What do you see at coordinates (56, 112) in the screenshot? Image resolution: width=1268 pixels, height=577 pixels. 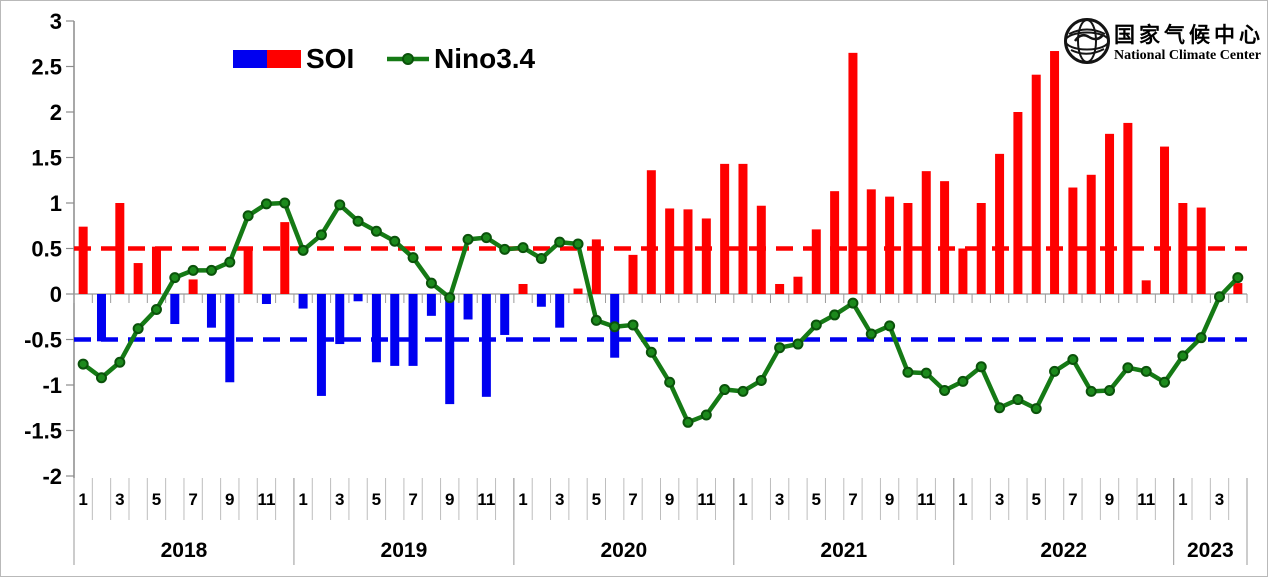 I see `y-axis-tick-label: 2` at bounding box center [56, 112].